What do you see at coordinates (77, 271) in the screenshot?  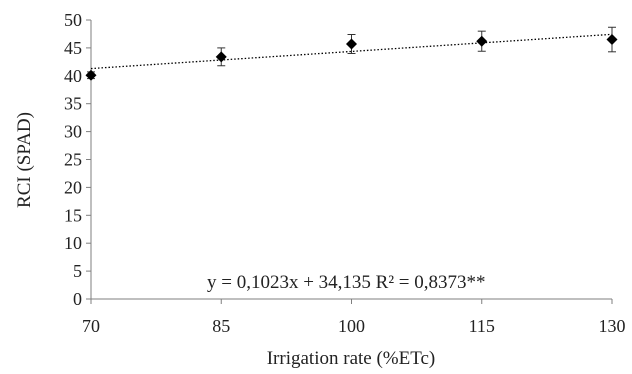 I see `y-tick-label: 5` at bounding box center [77, 271].